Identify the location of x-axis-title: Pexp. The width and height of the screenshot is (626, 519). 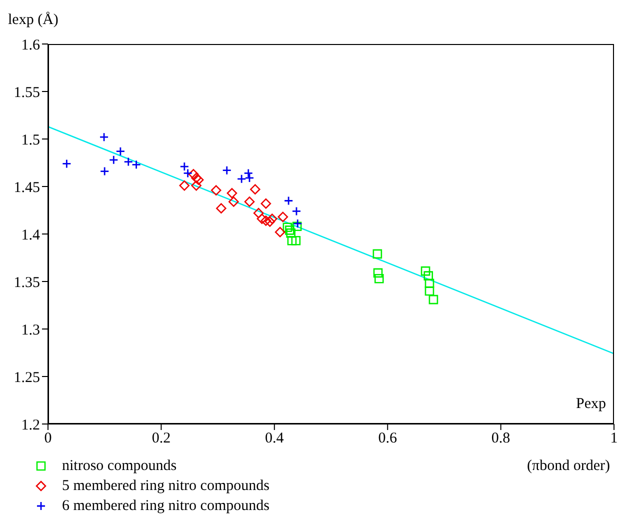
(591, 404).